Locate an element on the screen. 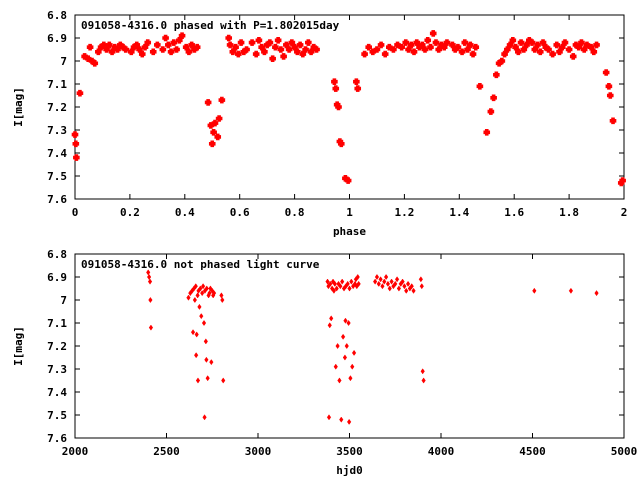  y-tick-label: 7.3 is located at coordinates (57, 369).